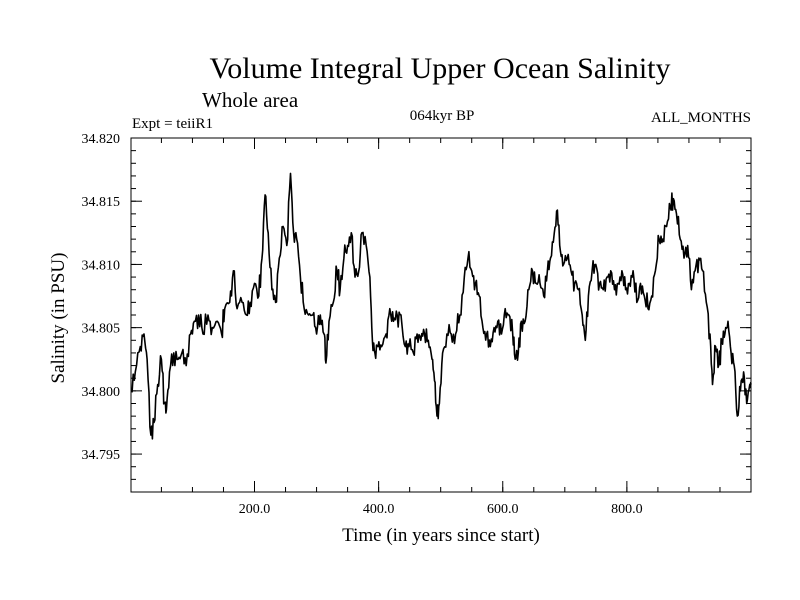 The width and height of the screenshot is (800, 600). I want to click on x-axis-label: Time (in years since start), so click(441, 535).